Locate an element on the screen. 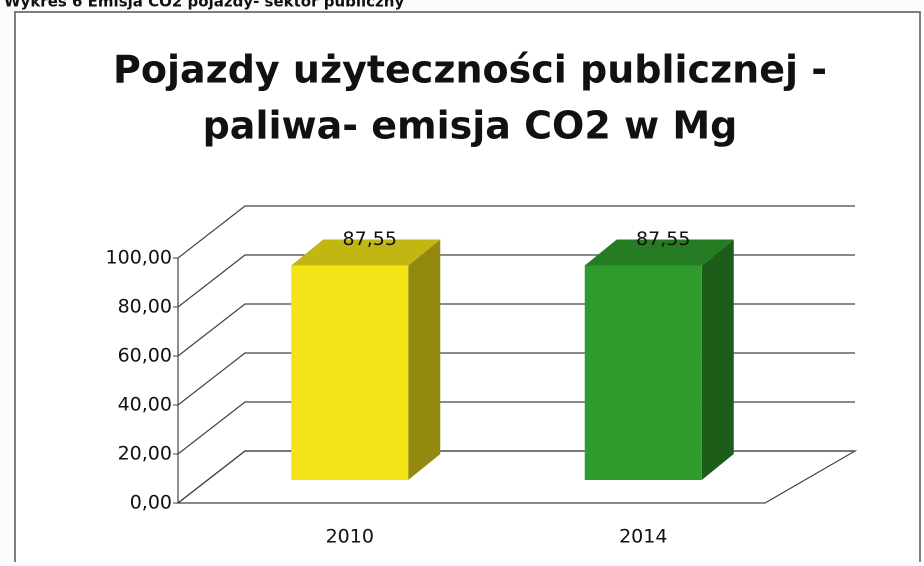 The image size is (924, 566). chart-title: Pojazdy użyteczności publicznej - is located at coordinates (470, 70).